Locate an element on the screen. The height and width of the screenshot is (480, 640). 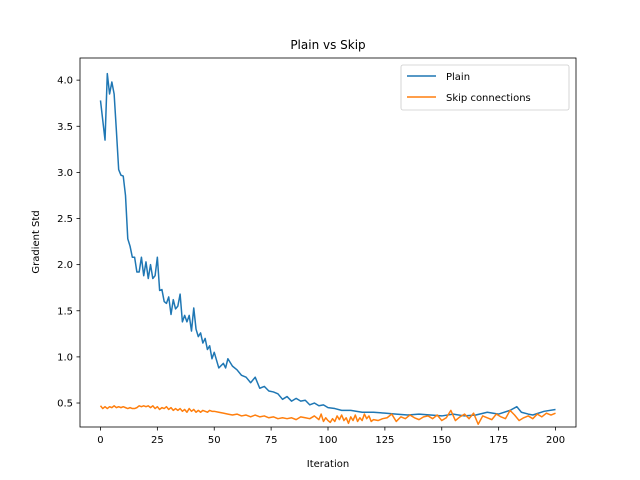
legend-frame is located at coordinates (485, 87).